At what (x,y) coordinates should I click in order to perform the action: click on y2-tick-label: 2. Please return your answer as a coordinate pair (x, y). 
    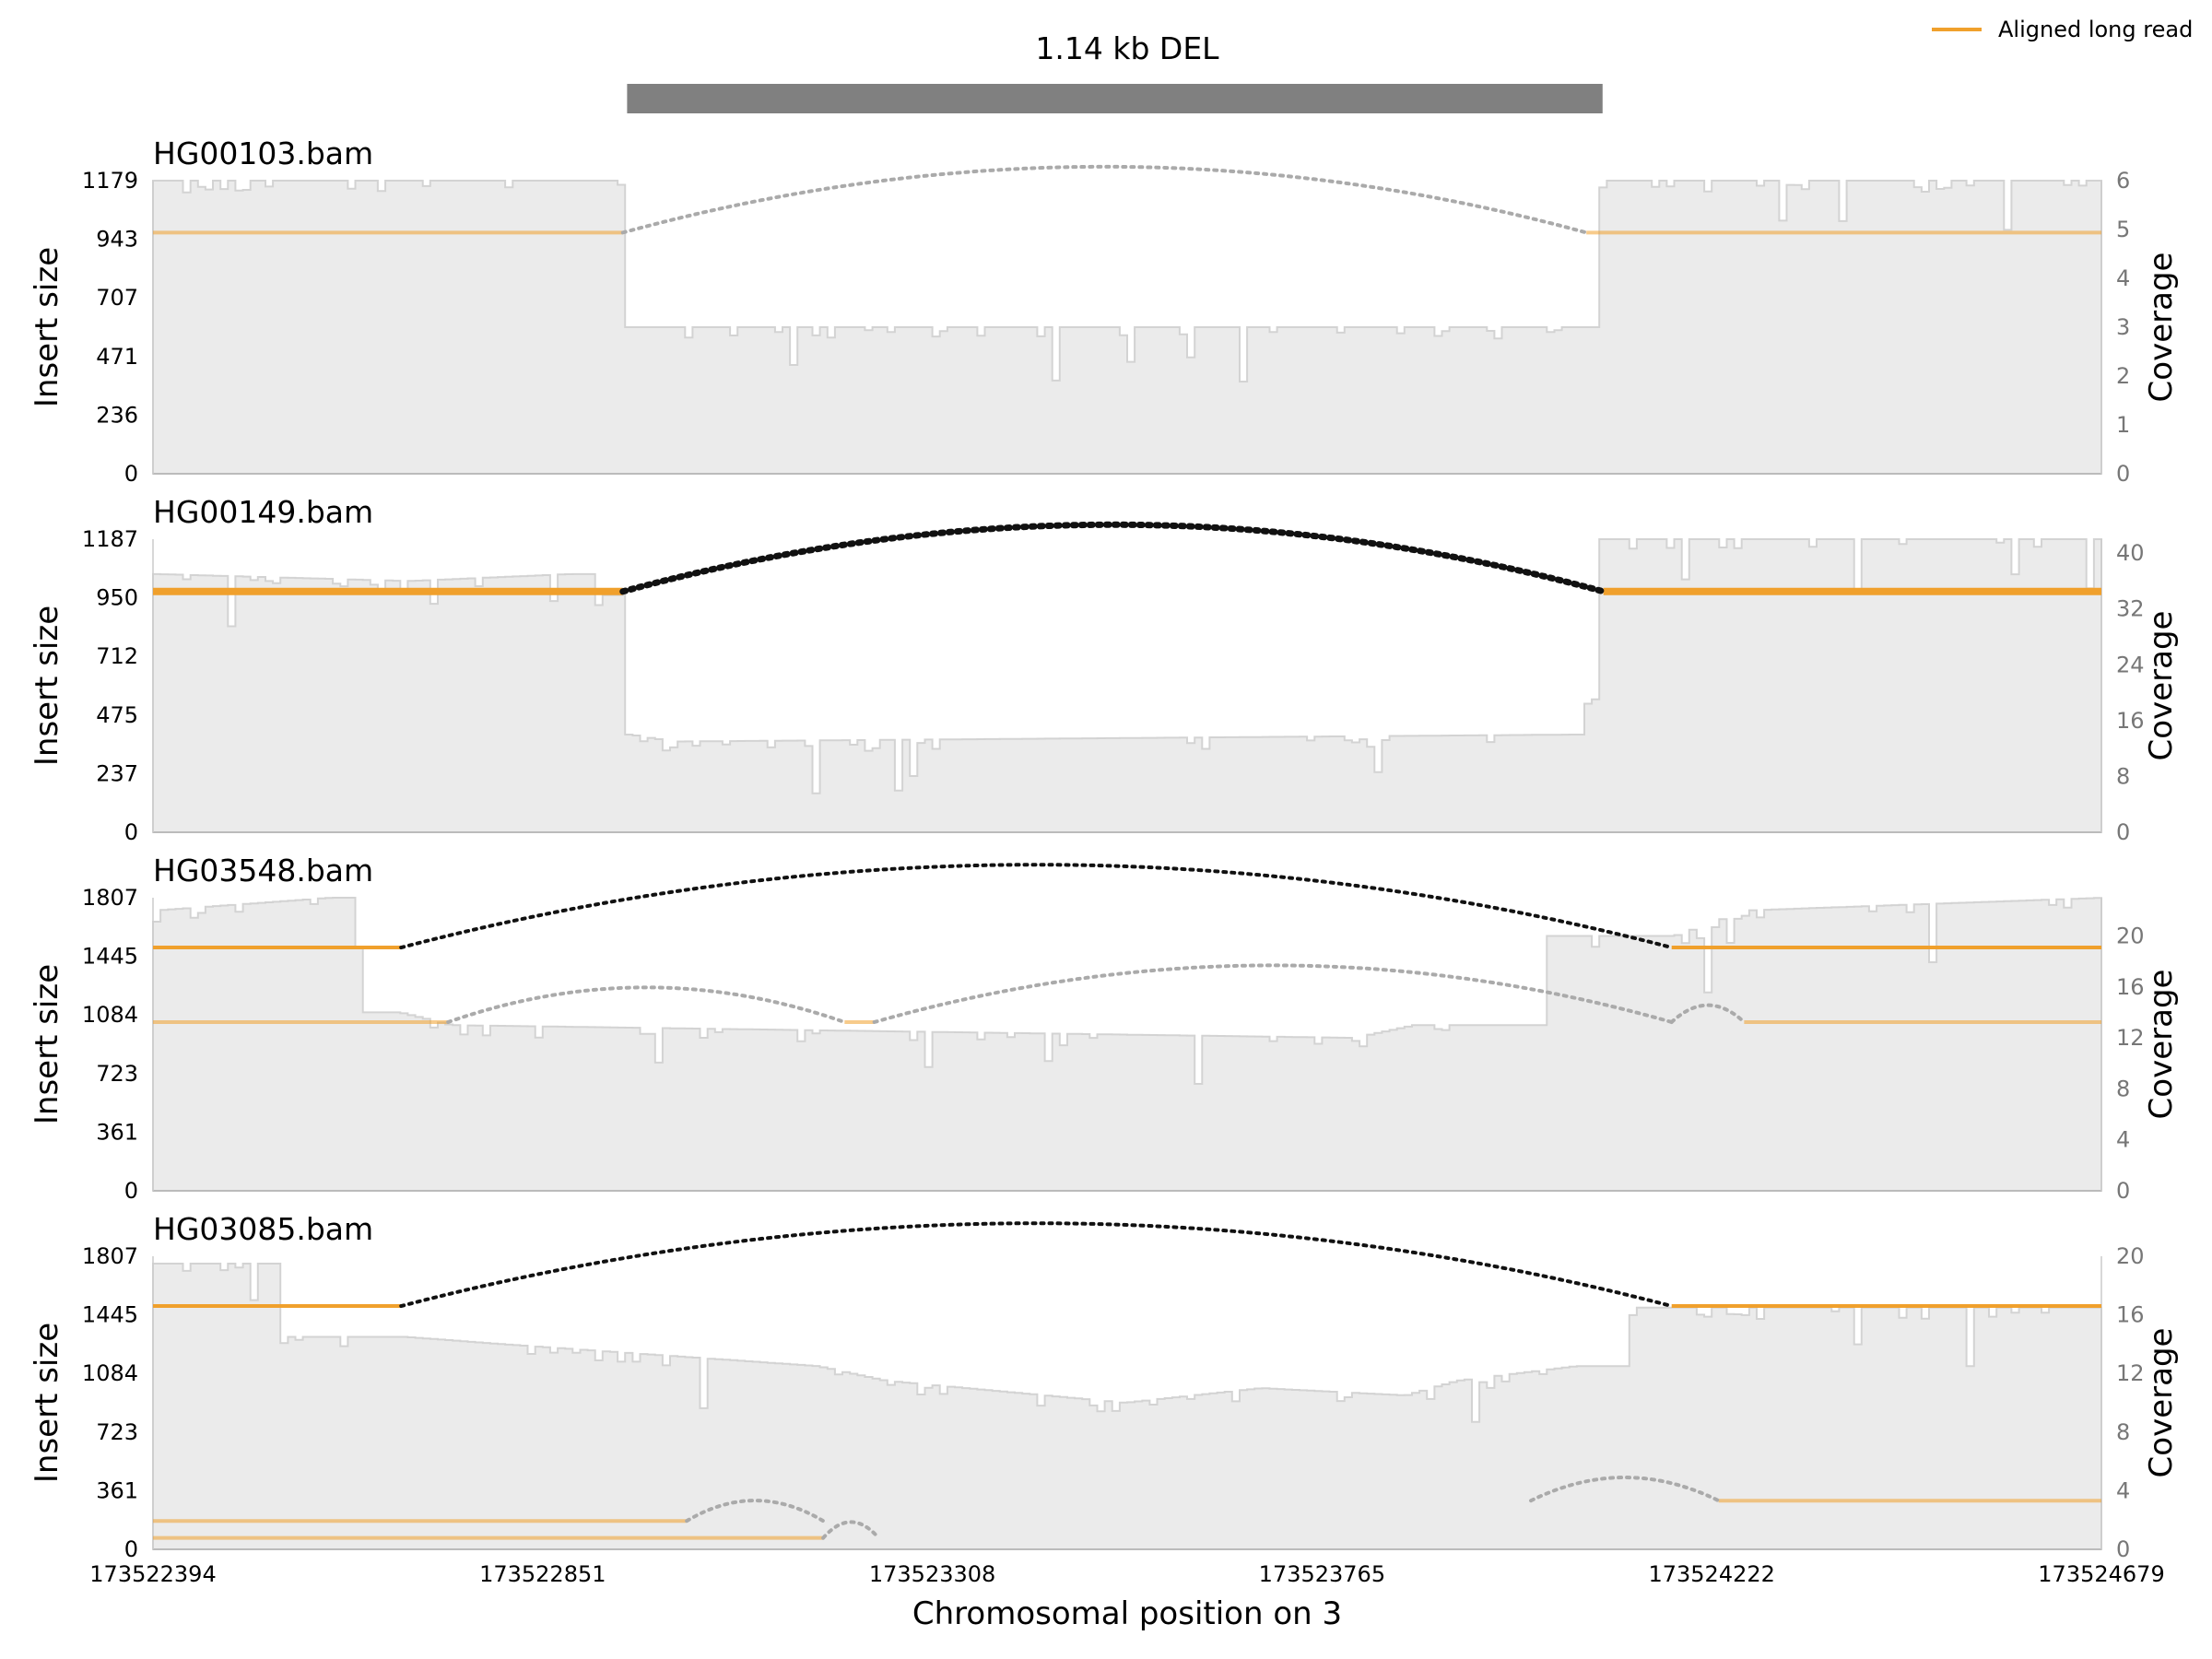
    Looking at the image, I should click on (2123, 376).